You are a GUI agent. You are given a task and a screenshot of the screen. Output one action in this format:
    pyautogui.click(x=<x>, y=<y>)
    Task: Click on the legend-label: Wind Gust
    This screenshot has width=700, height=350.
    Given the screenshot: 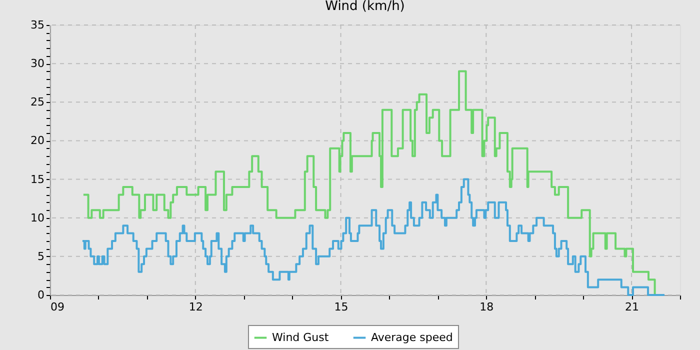 What is the action you would take?
    pyautogui.click(x=301, y=337)
    